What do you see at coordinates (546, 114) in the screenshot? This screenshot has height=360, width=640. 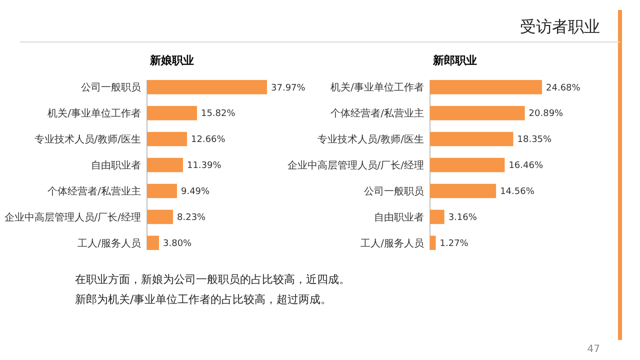 I see `data-label: 20.89%` at bounding box center [546, 114].